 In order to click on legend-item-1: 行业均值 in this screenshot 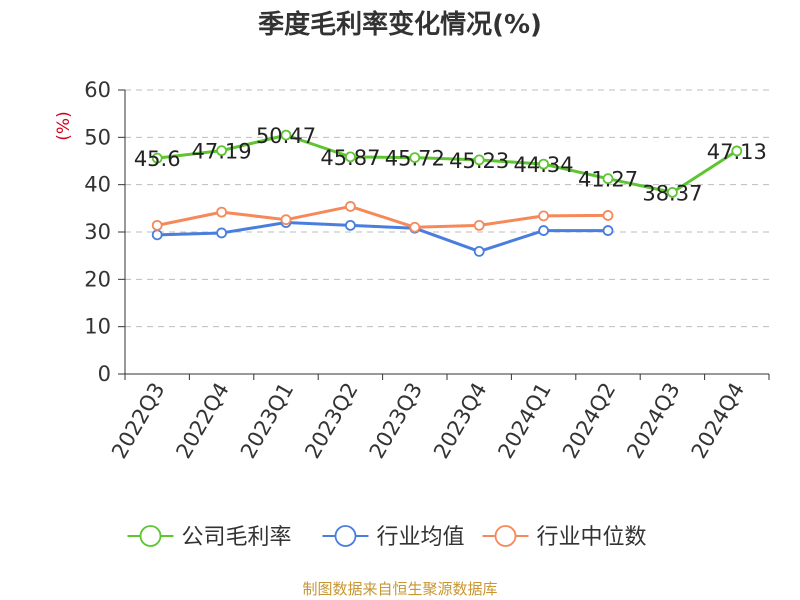, I will do `click(393, 537)`.